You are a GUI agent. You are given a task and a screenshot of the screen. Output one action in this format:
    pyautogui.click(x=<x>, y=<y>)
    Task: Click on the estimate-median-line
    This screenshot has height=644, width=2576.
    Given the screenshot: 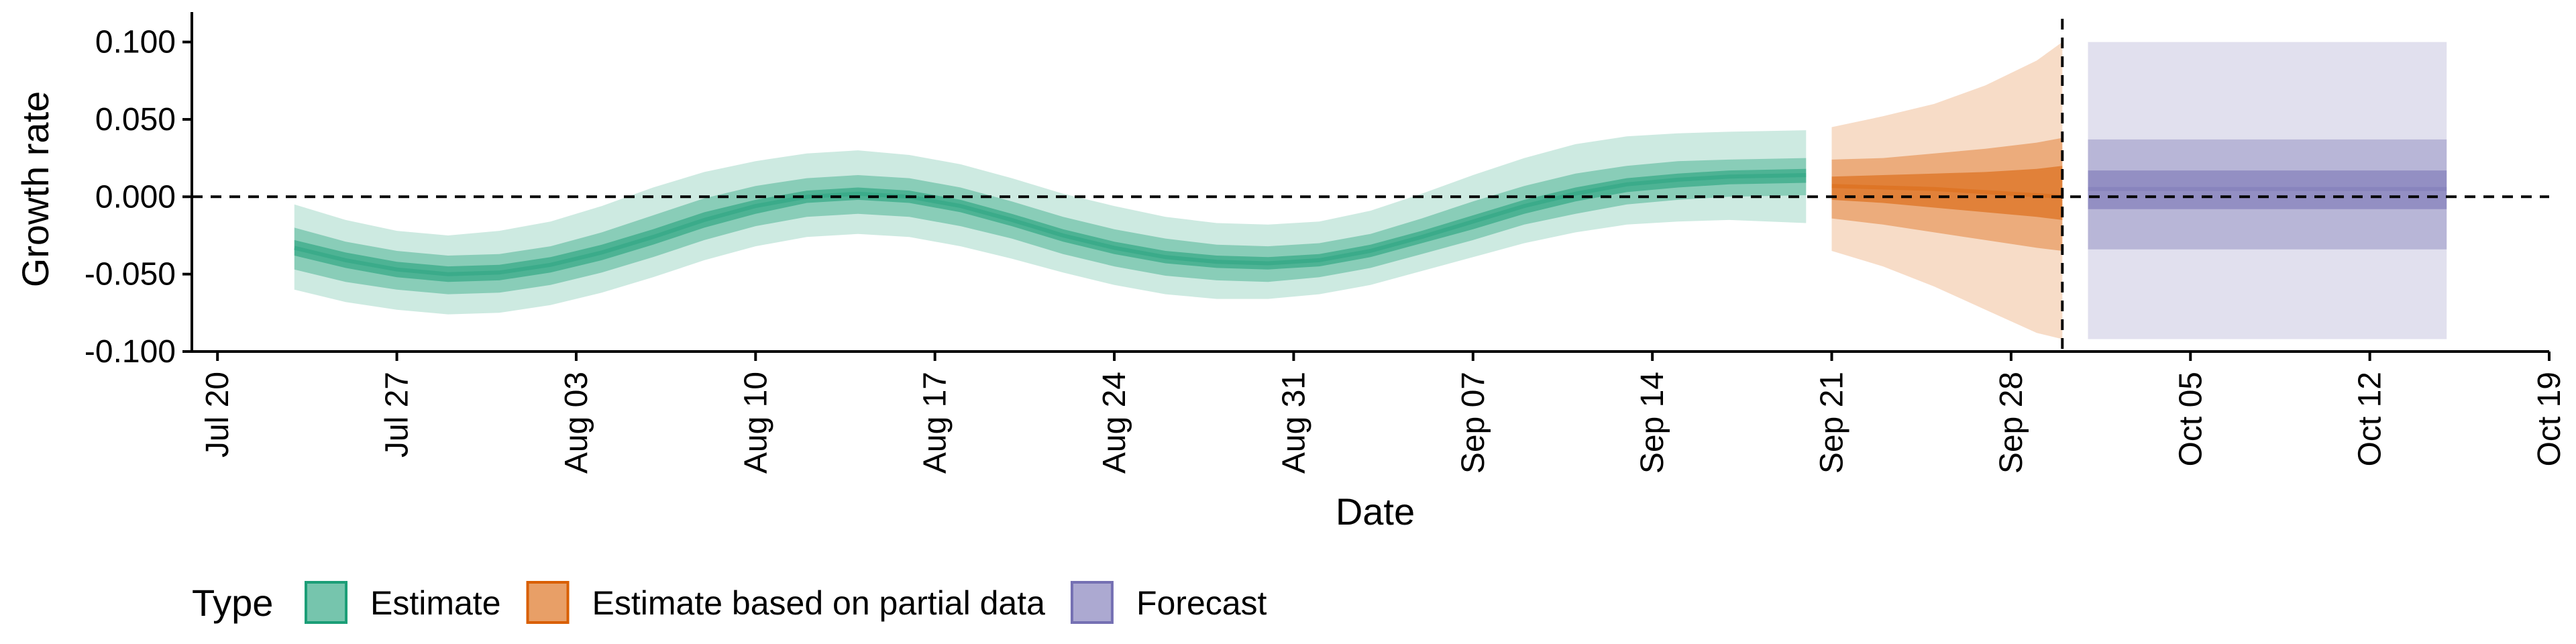 What is the action you would take?
    pyautogui.click(x=1050, y=224)
    